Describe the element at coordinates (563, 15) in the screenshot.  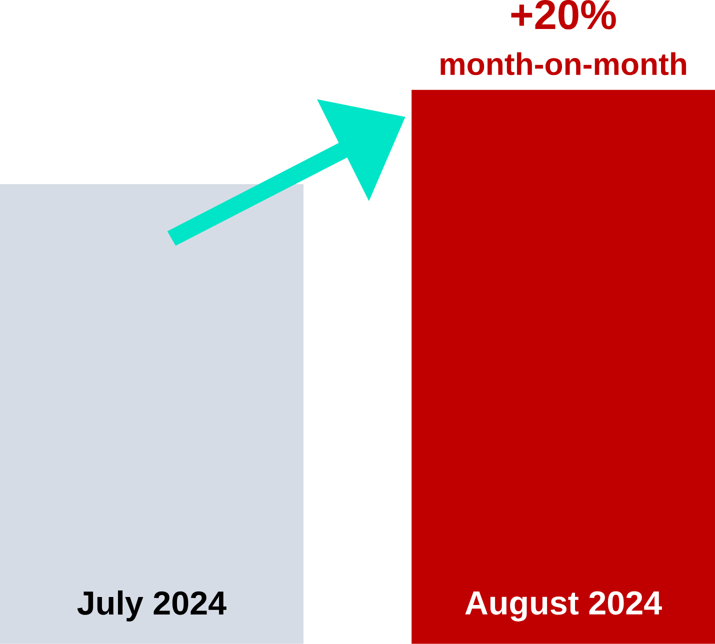
I see `text: +20%` at that location.